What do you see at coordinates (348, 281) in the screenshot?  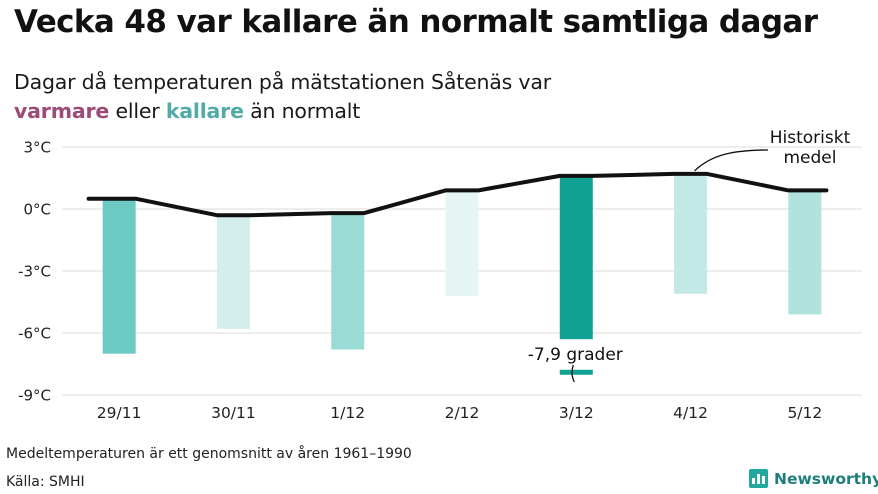 I see `bar-1/12` at bounding box center [348, 281].